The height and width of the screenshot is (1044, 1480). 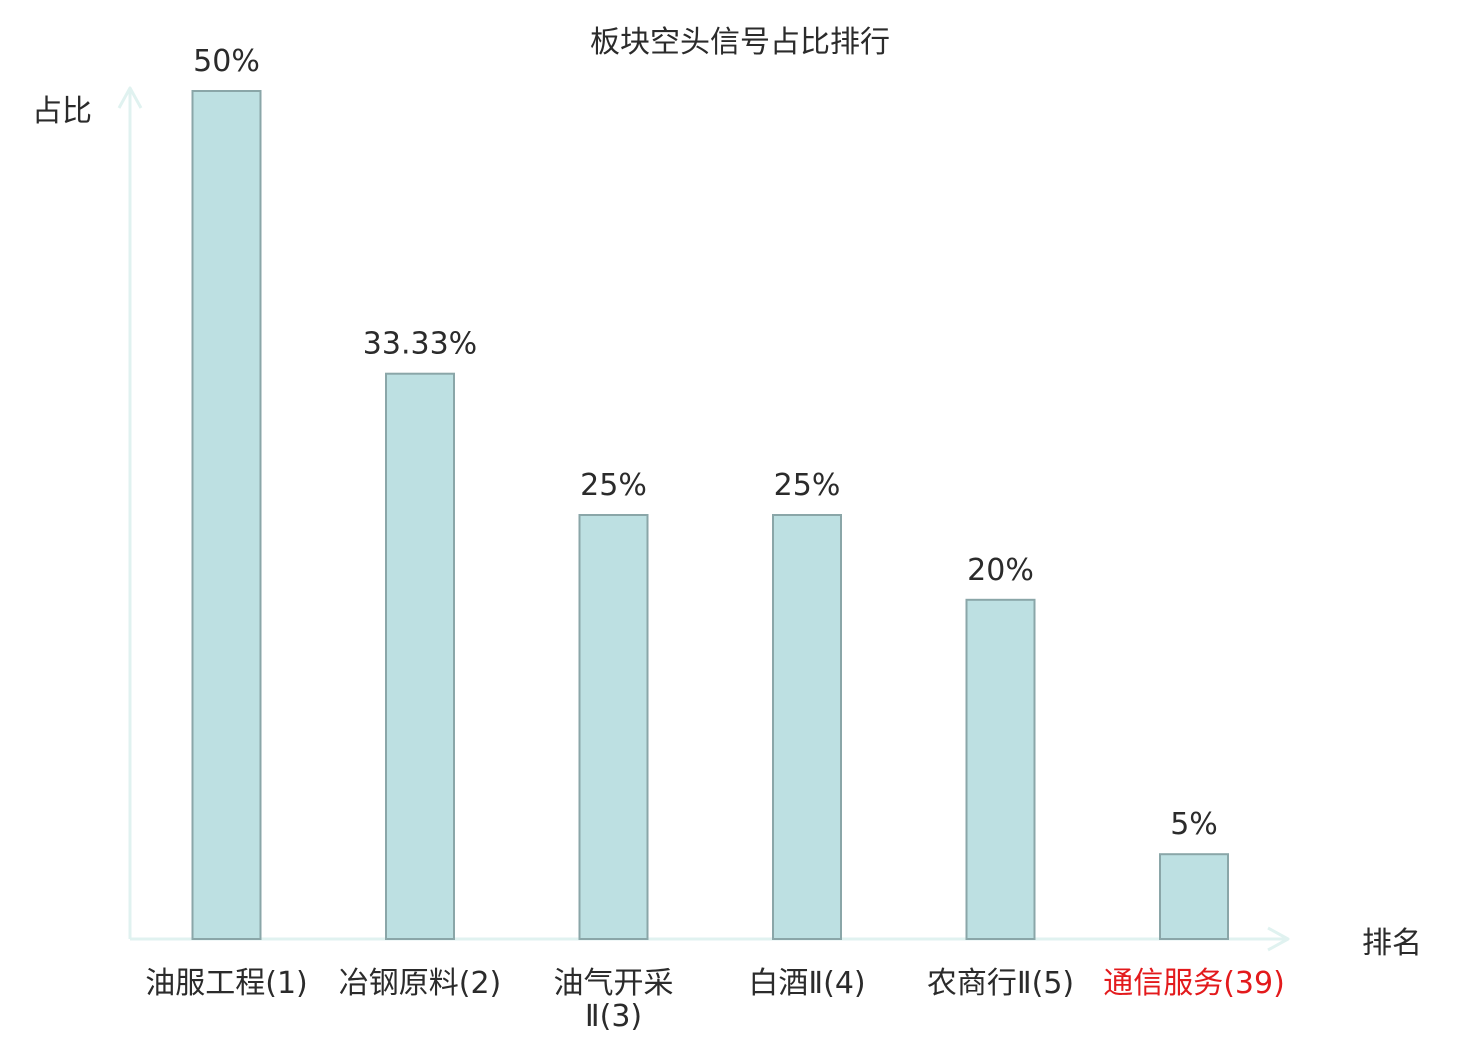 I want to click on value-label: 50%, so click(x=226, y=61).